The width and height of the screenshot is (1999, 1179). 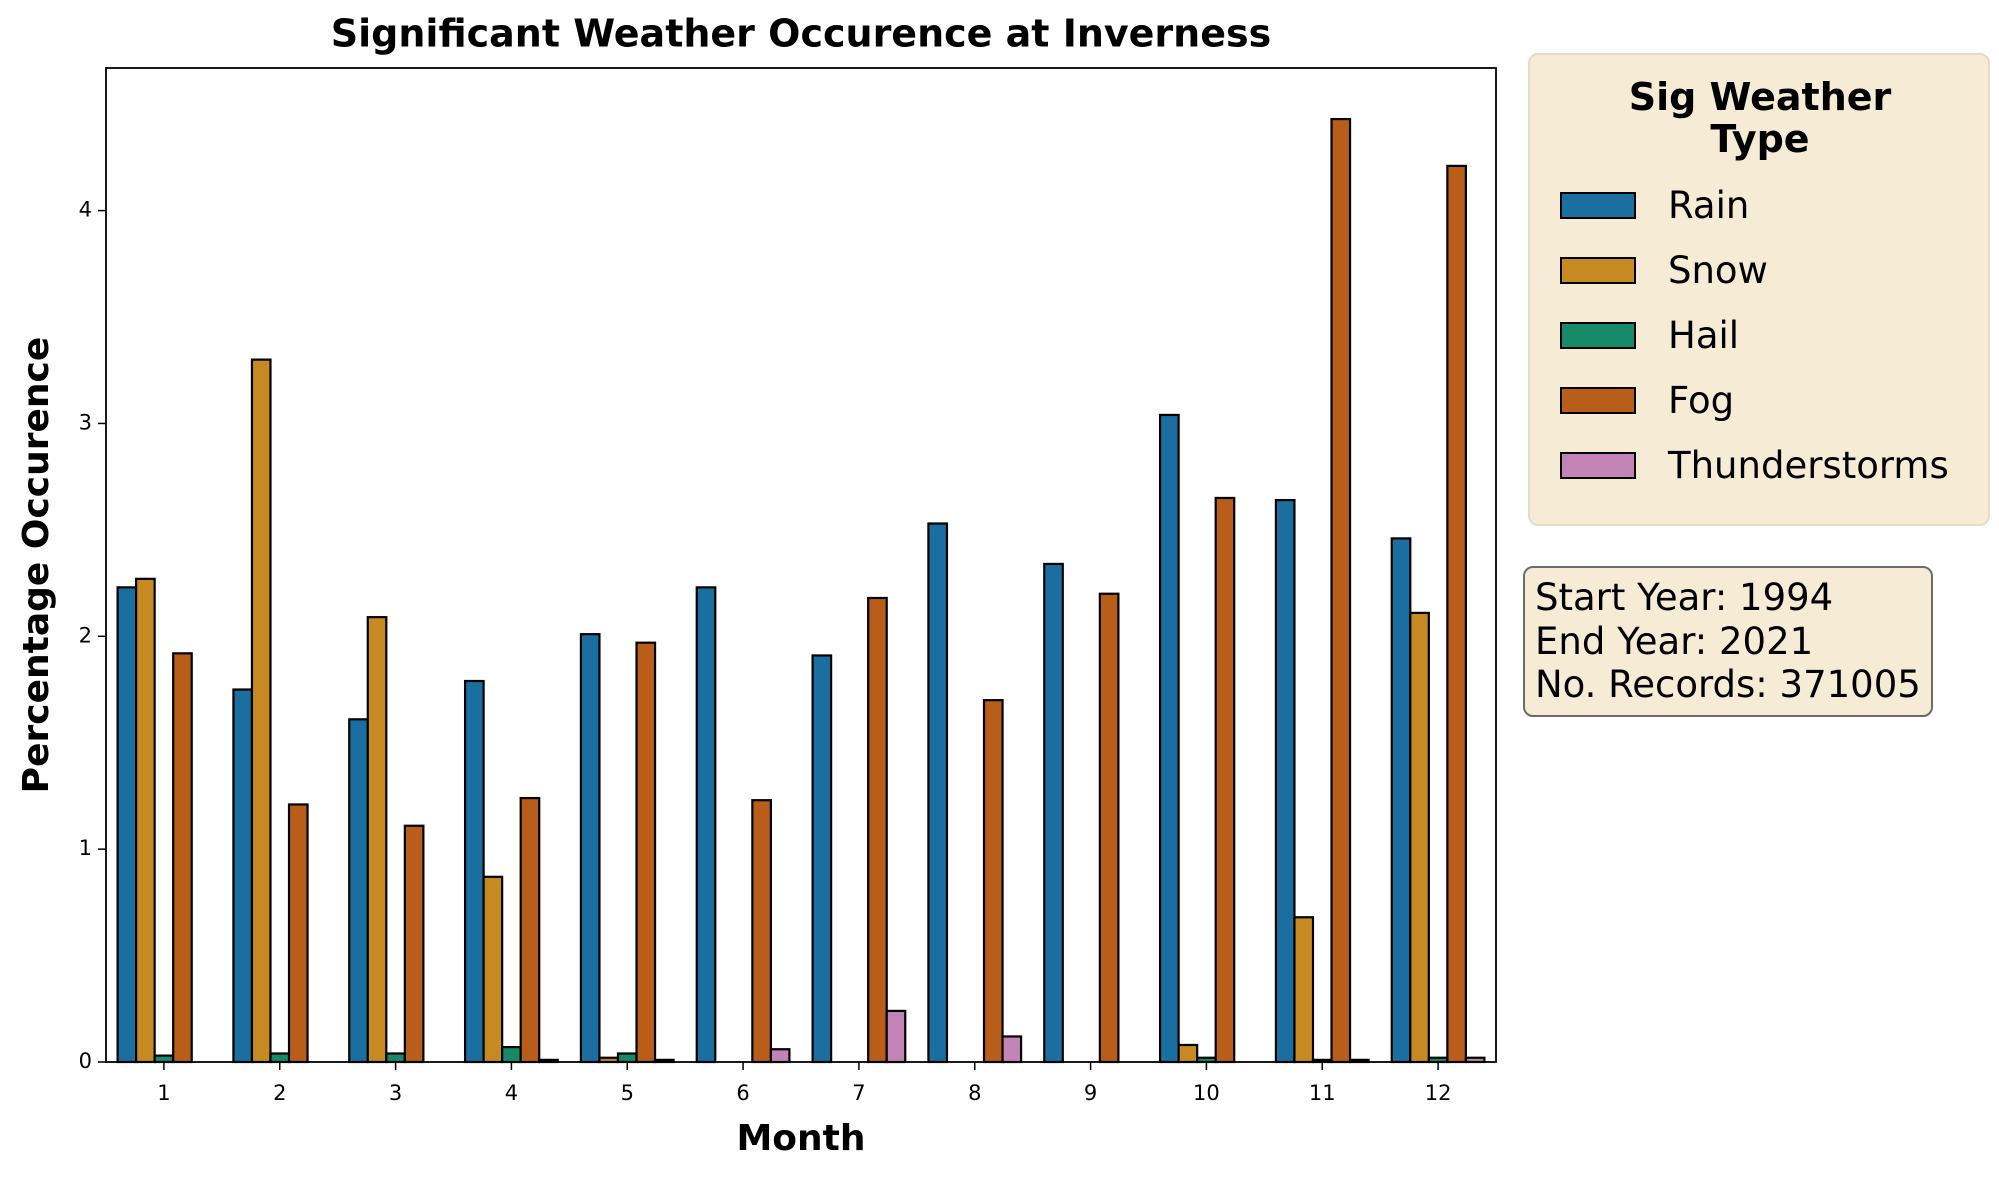 What do you see at coordinates (1704, 335) in the screenshot?
I see `legend-label: Hail` at bounding box center [1704, 335].